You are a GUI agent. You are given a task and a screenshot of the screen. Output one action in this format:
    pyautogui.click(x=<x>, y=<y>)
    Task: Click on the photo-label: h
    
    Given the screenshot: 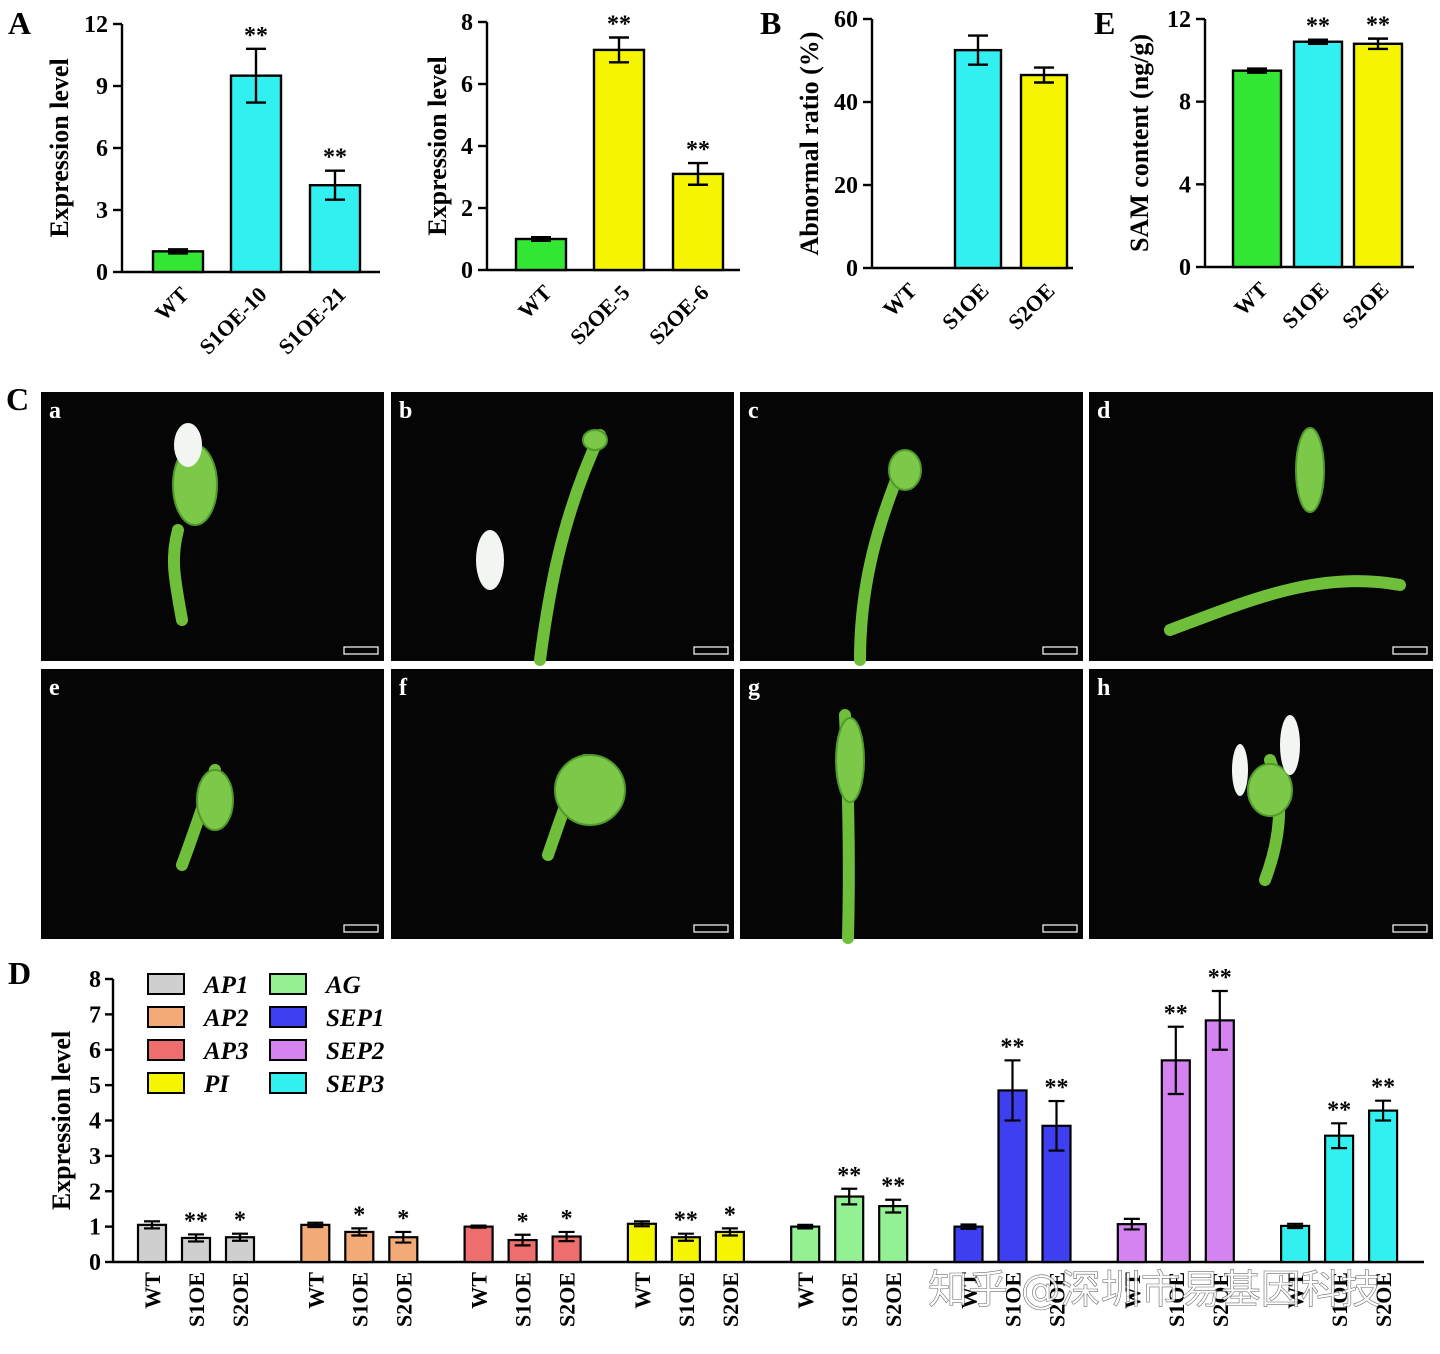 What is the action you would take?
    pyautogui.click(x=1103, y=688)
    